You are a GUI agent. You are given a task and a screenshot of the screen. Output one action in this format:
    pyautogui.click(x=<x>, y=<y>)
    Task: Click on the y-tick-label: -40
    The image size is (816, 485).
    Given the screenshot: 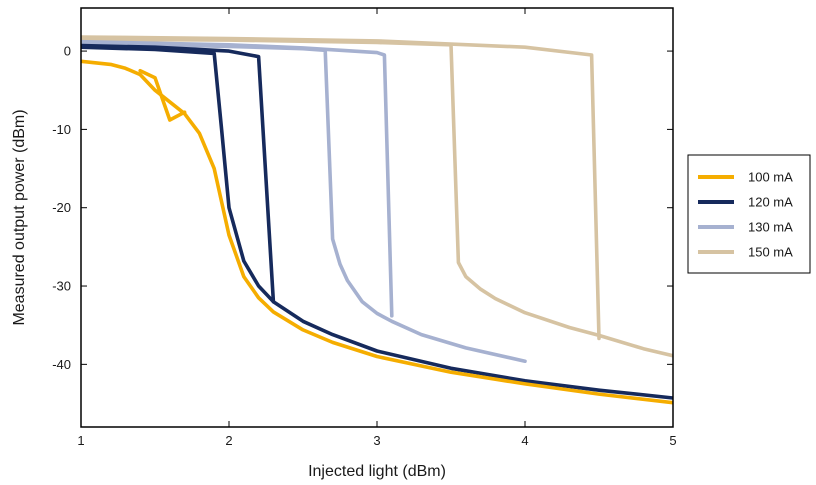 What is the action you would take?
    pyautogui.click(x=61, y=364)
    